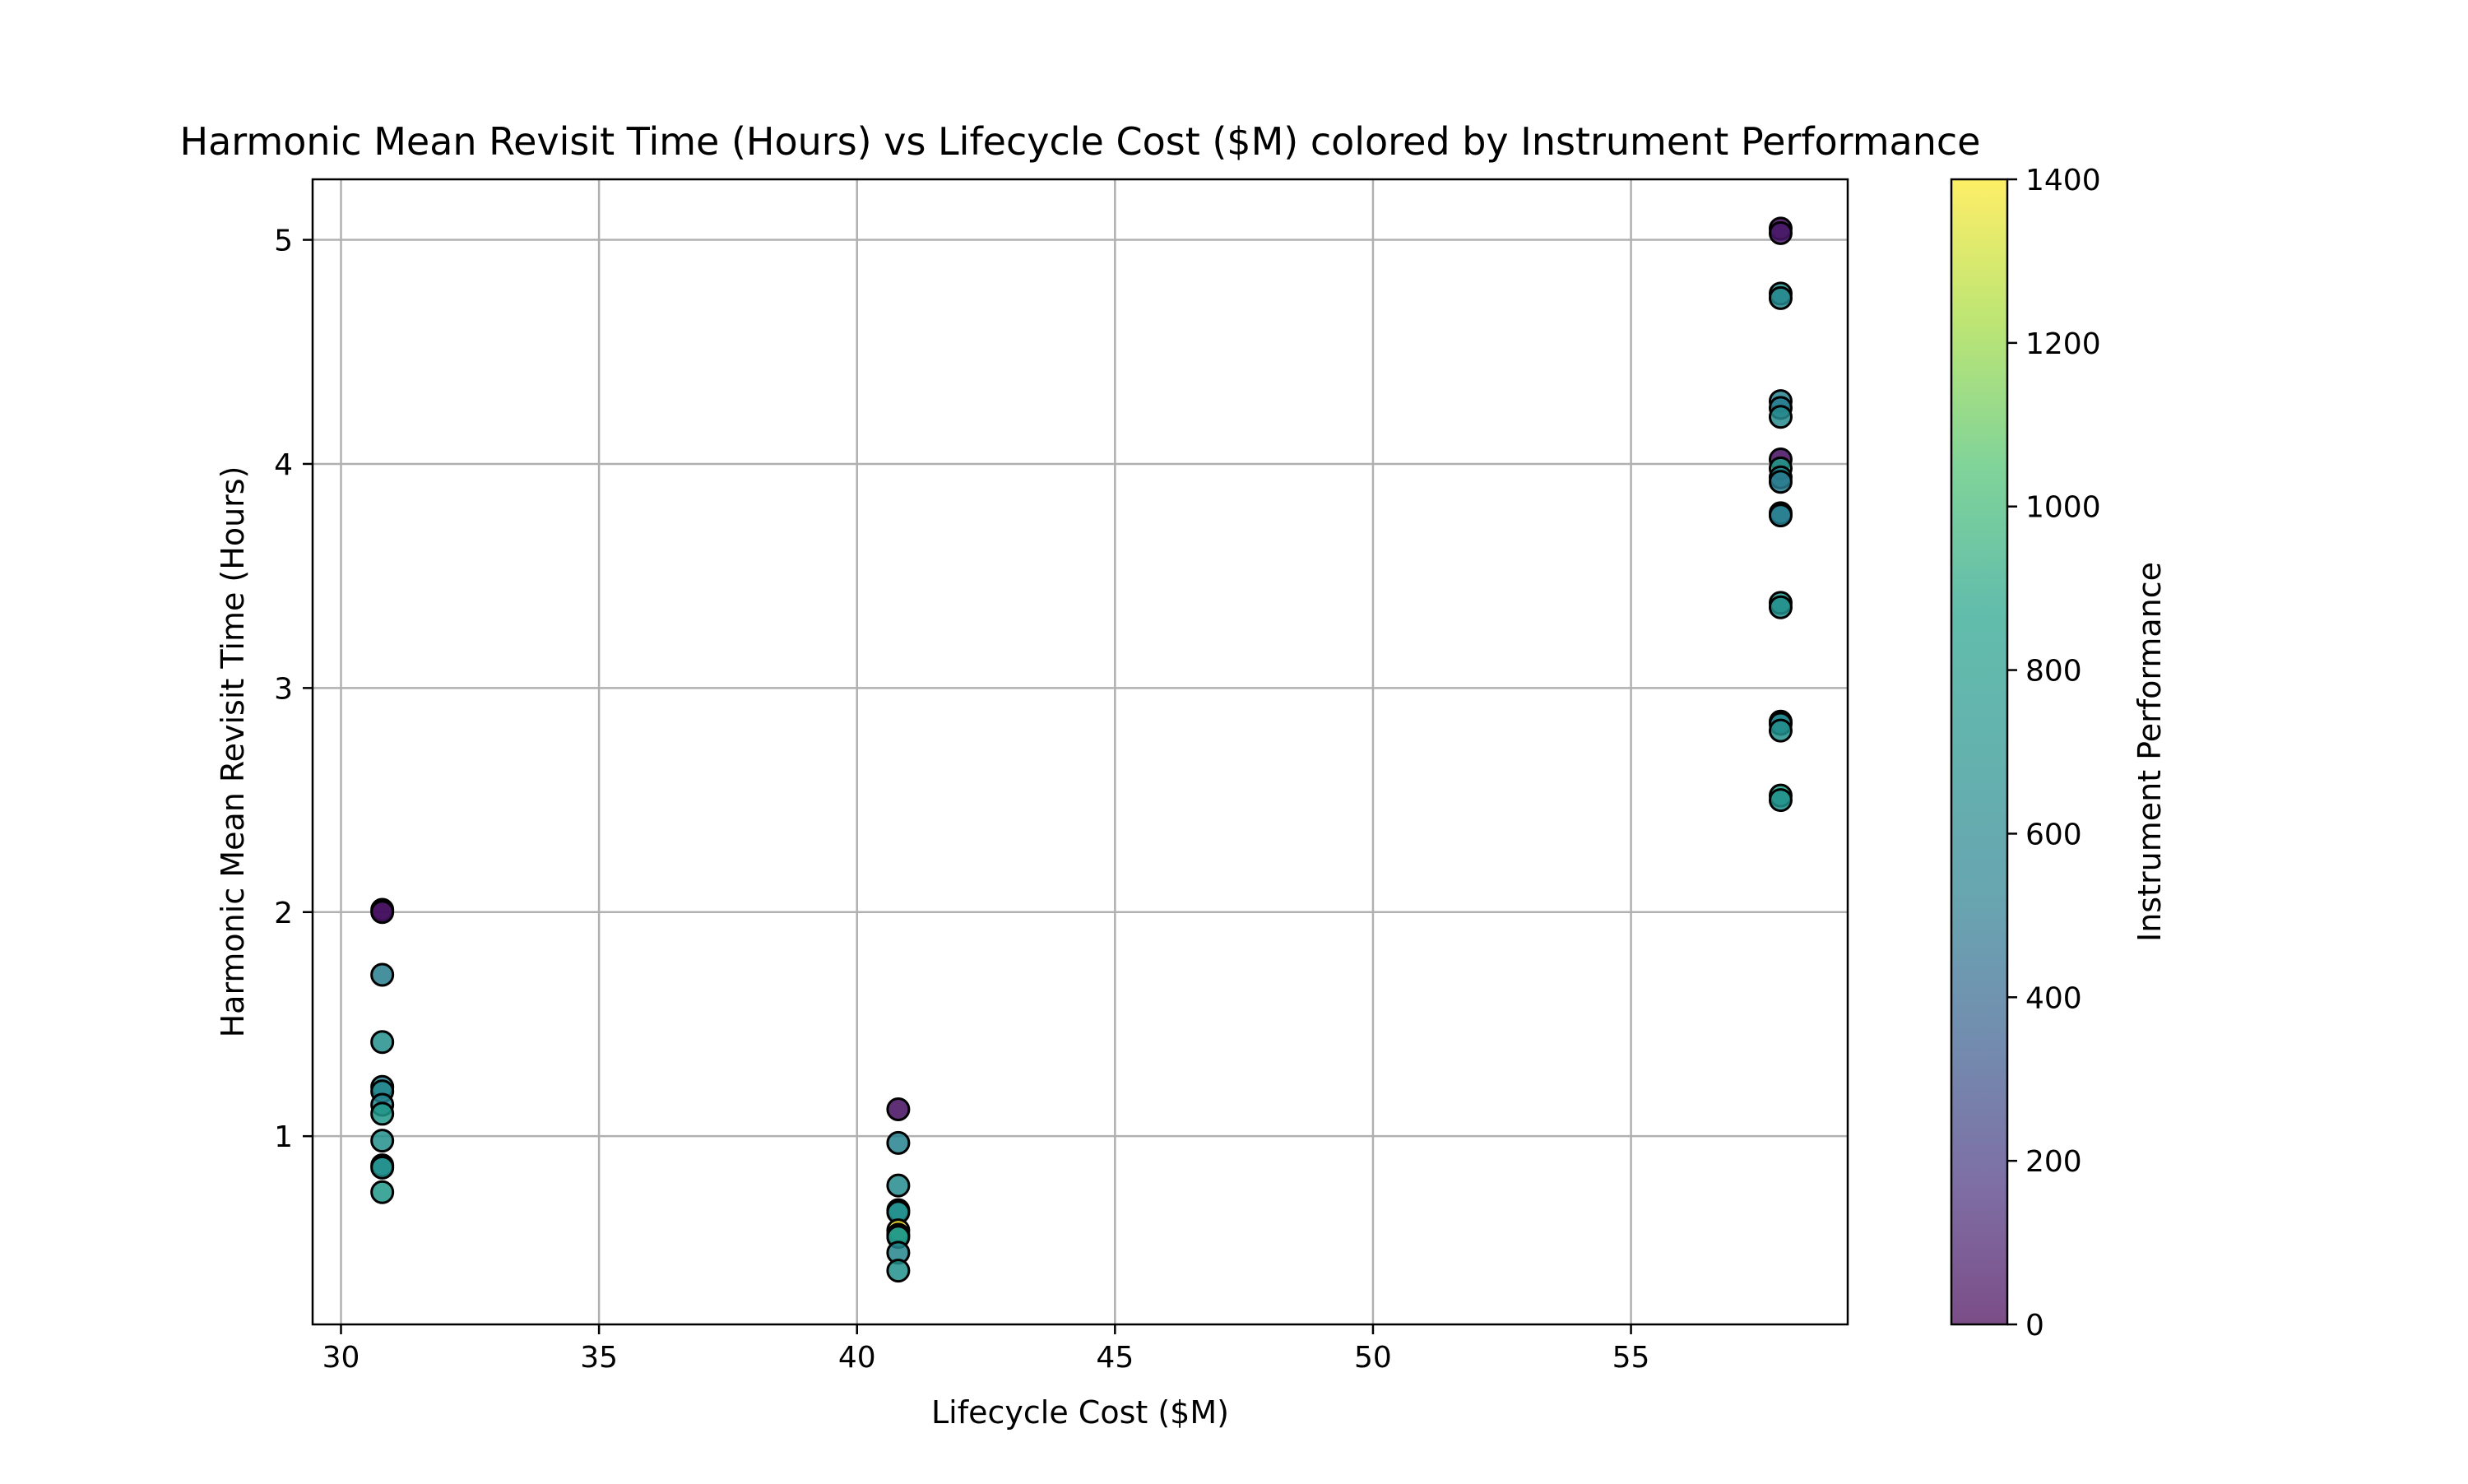 The image size is (2468, 1484). What do you see at coordinates (293, 689) in the screenshot?
I see `y-axis-ticks: 1 2 3 4 5` at bounding box center [293, 689].